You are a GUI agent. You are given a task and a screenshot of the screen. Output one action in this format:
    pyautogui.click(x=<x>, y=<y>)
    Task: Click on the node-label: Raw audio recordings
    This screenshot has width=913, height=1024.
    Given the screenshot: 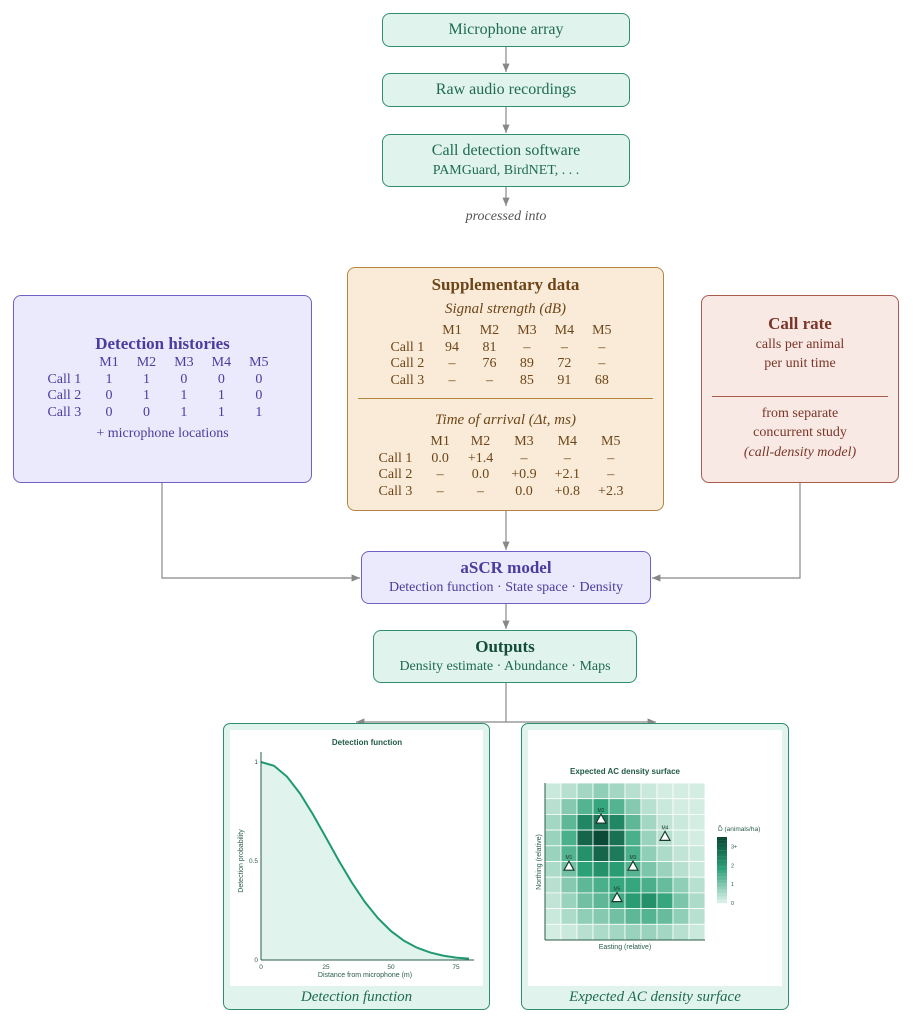 What is the action you would take?
    pyautogui.click(x=506, y=89)
    